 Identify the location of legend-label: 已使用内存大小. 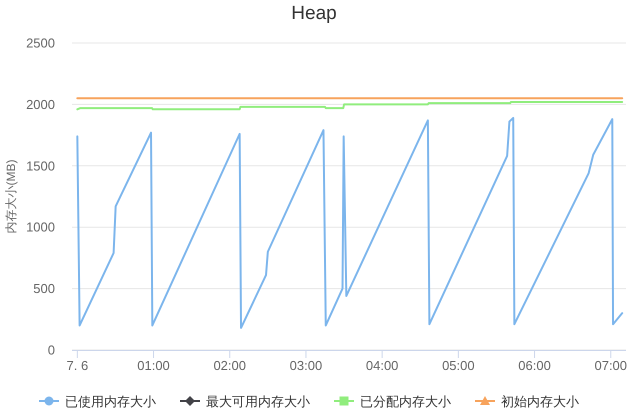
(110, 401).